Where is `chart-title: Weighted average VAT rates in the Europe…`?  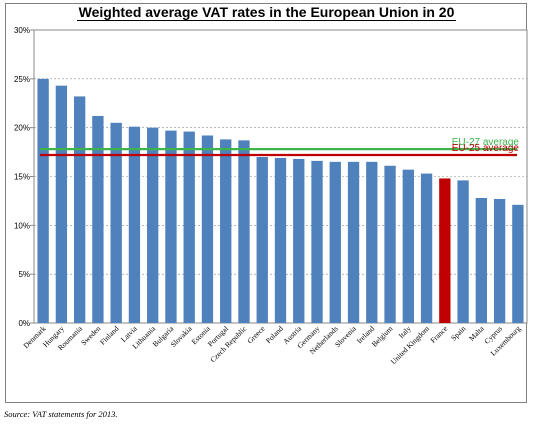
chart-title: Weighted average VAT rates in the Europe… is located at coordinates (266, 12).